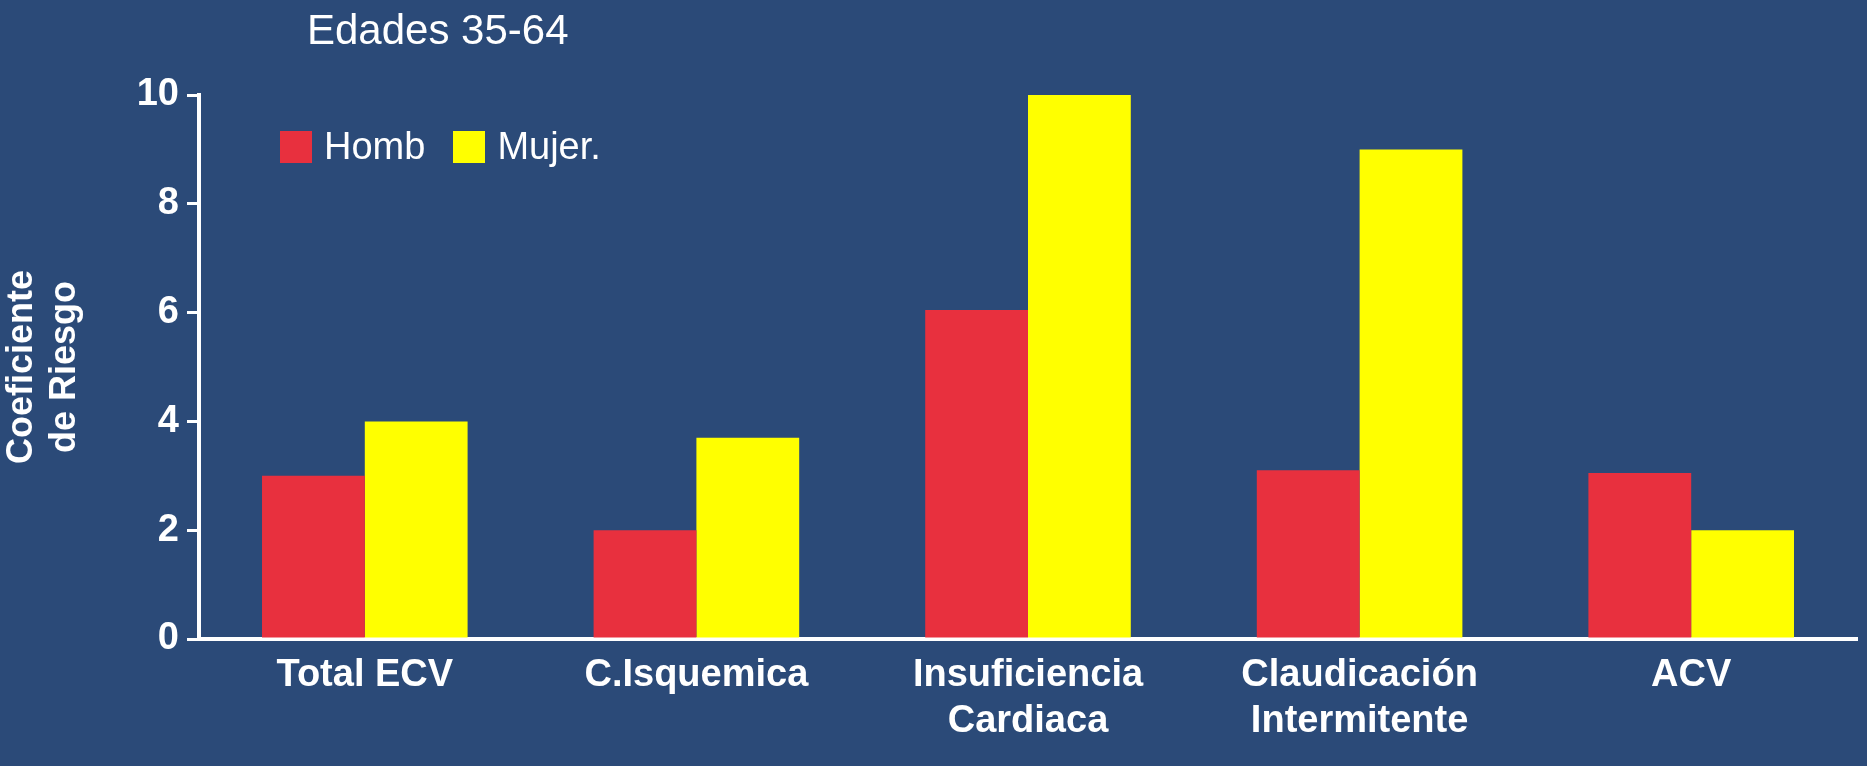  I want to click on y-tick-label: 10, so click(157, 92).